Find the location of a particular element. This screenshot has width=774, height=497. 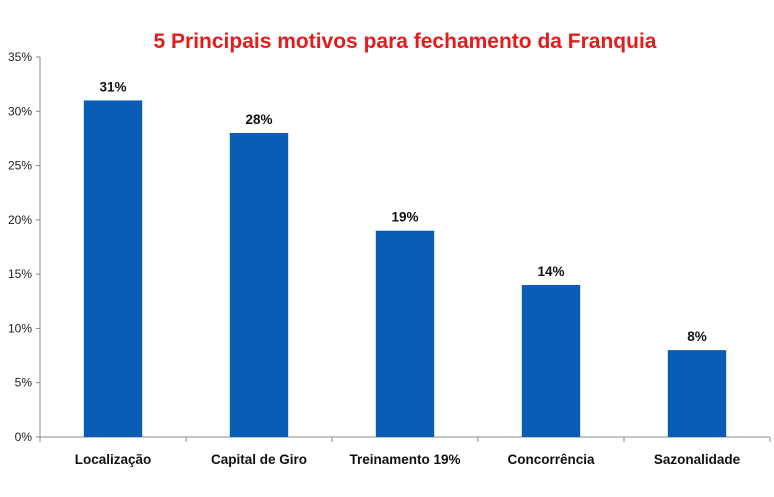

y-tick-label: 25% is located at coordinates (20, 166).